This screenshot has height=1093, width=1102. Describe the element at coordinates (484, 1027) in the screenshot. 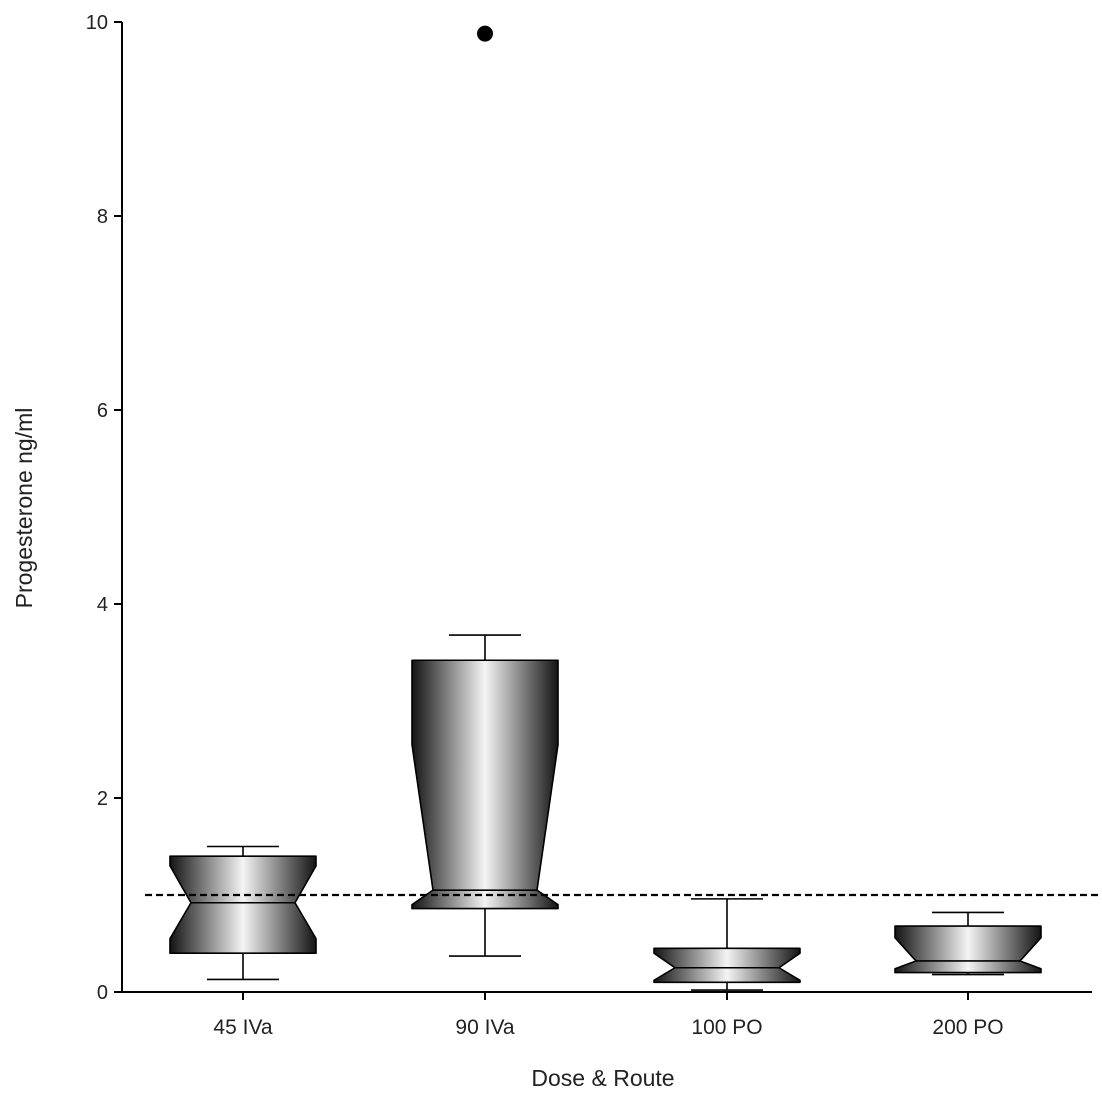

I see `x-tick-label: 90 IVa` at that location.